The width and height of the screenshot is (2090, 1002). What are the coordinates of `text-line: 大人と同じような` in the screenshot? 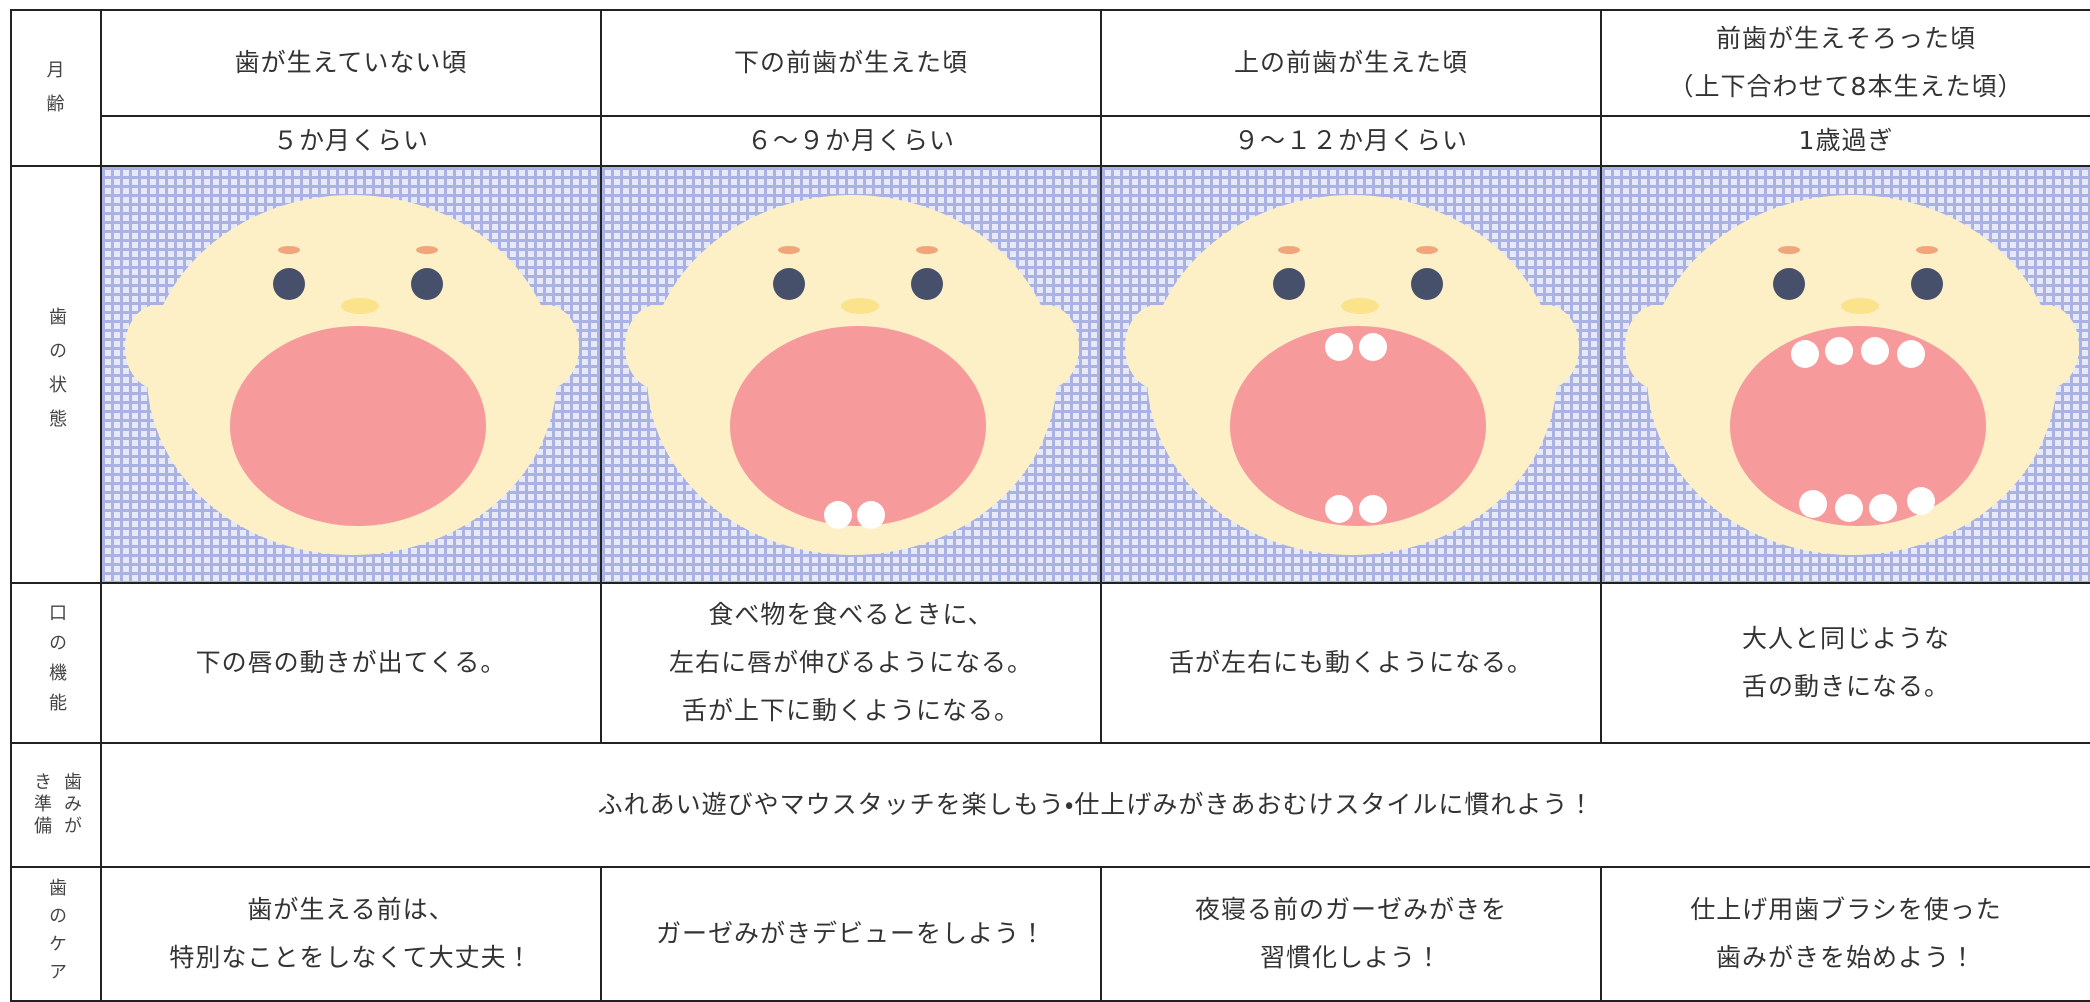 It's located at (1845, 638).